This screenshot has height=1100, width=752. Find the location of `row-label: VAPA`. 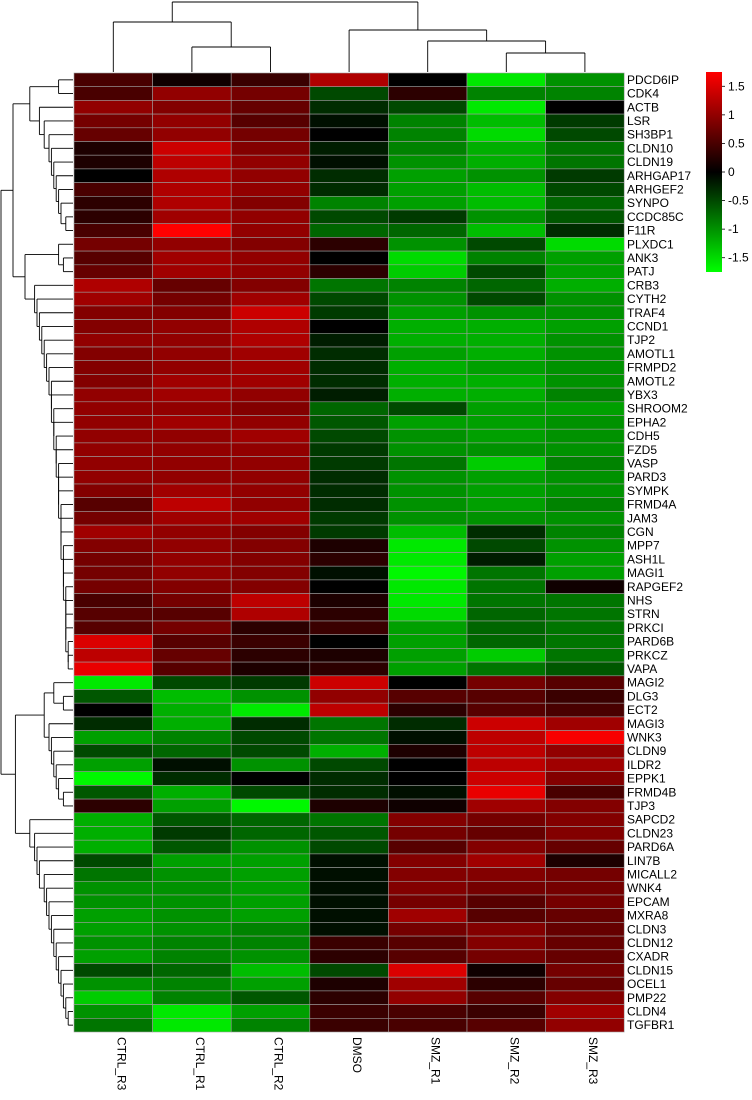

row-label: VAPA is located at coordinates (642, 669).